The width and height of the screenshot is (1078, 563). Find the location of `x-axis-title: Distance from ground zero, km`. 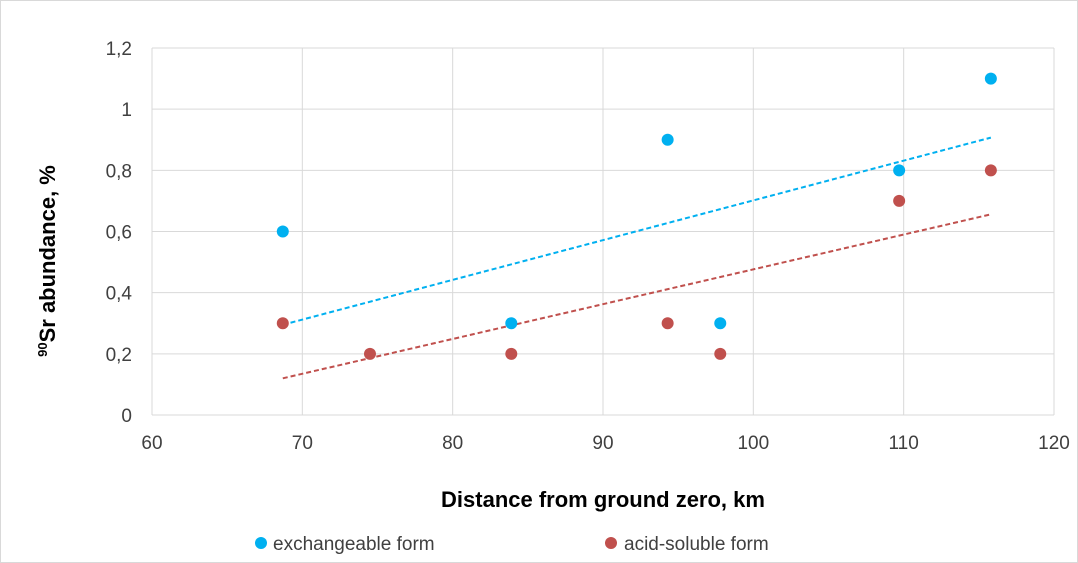

x-axis-title: Distance from ground zero, km is located at coordinates (603, 499).